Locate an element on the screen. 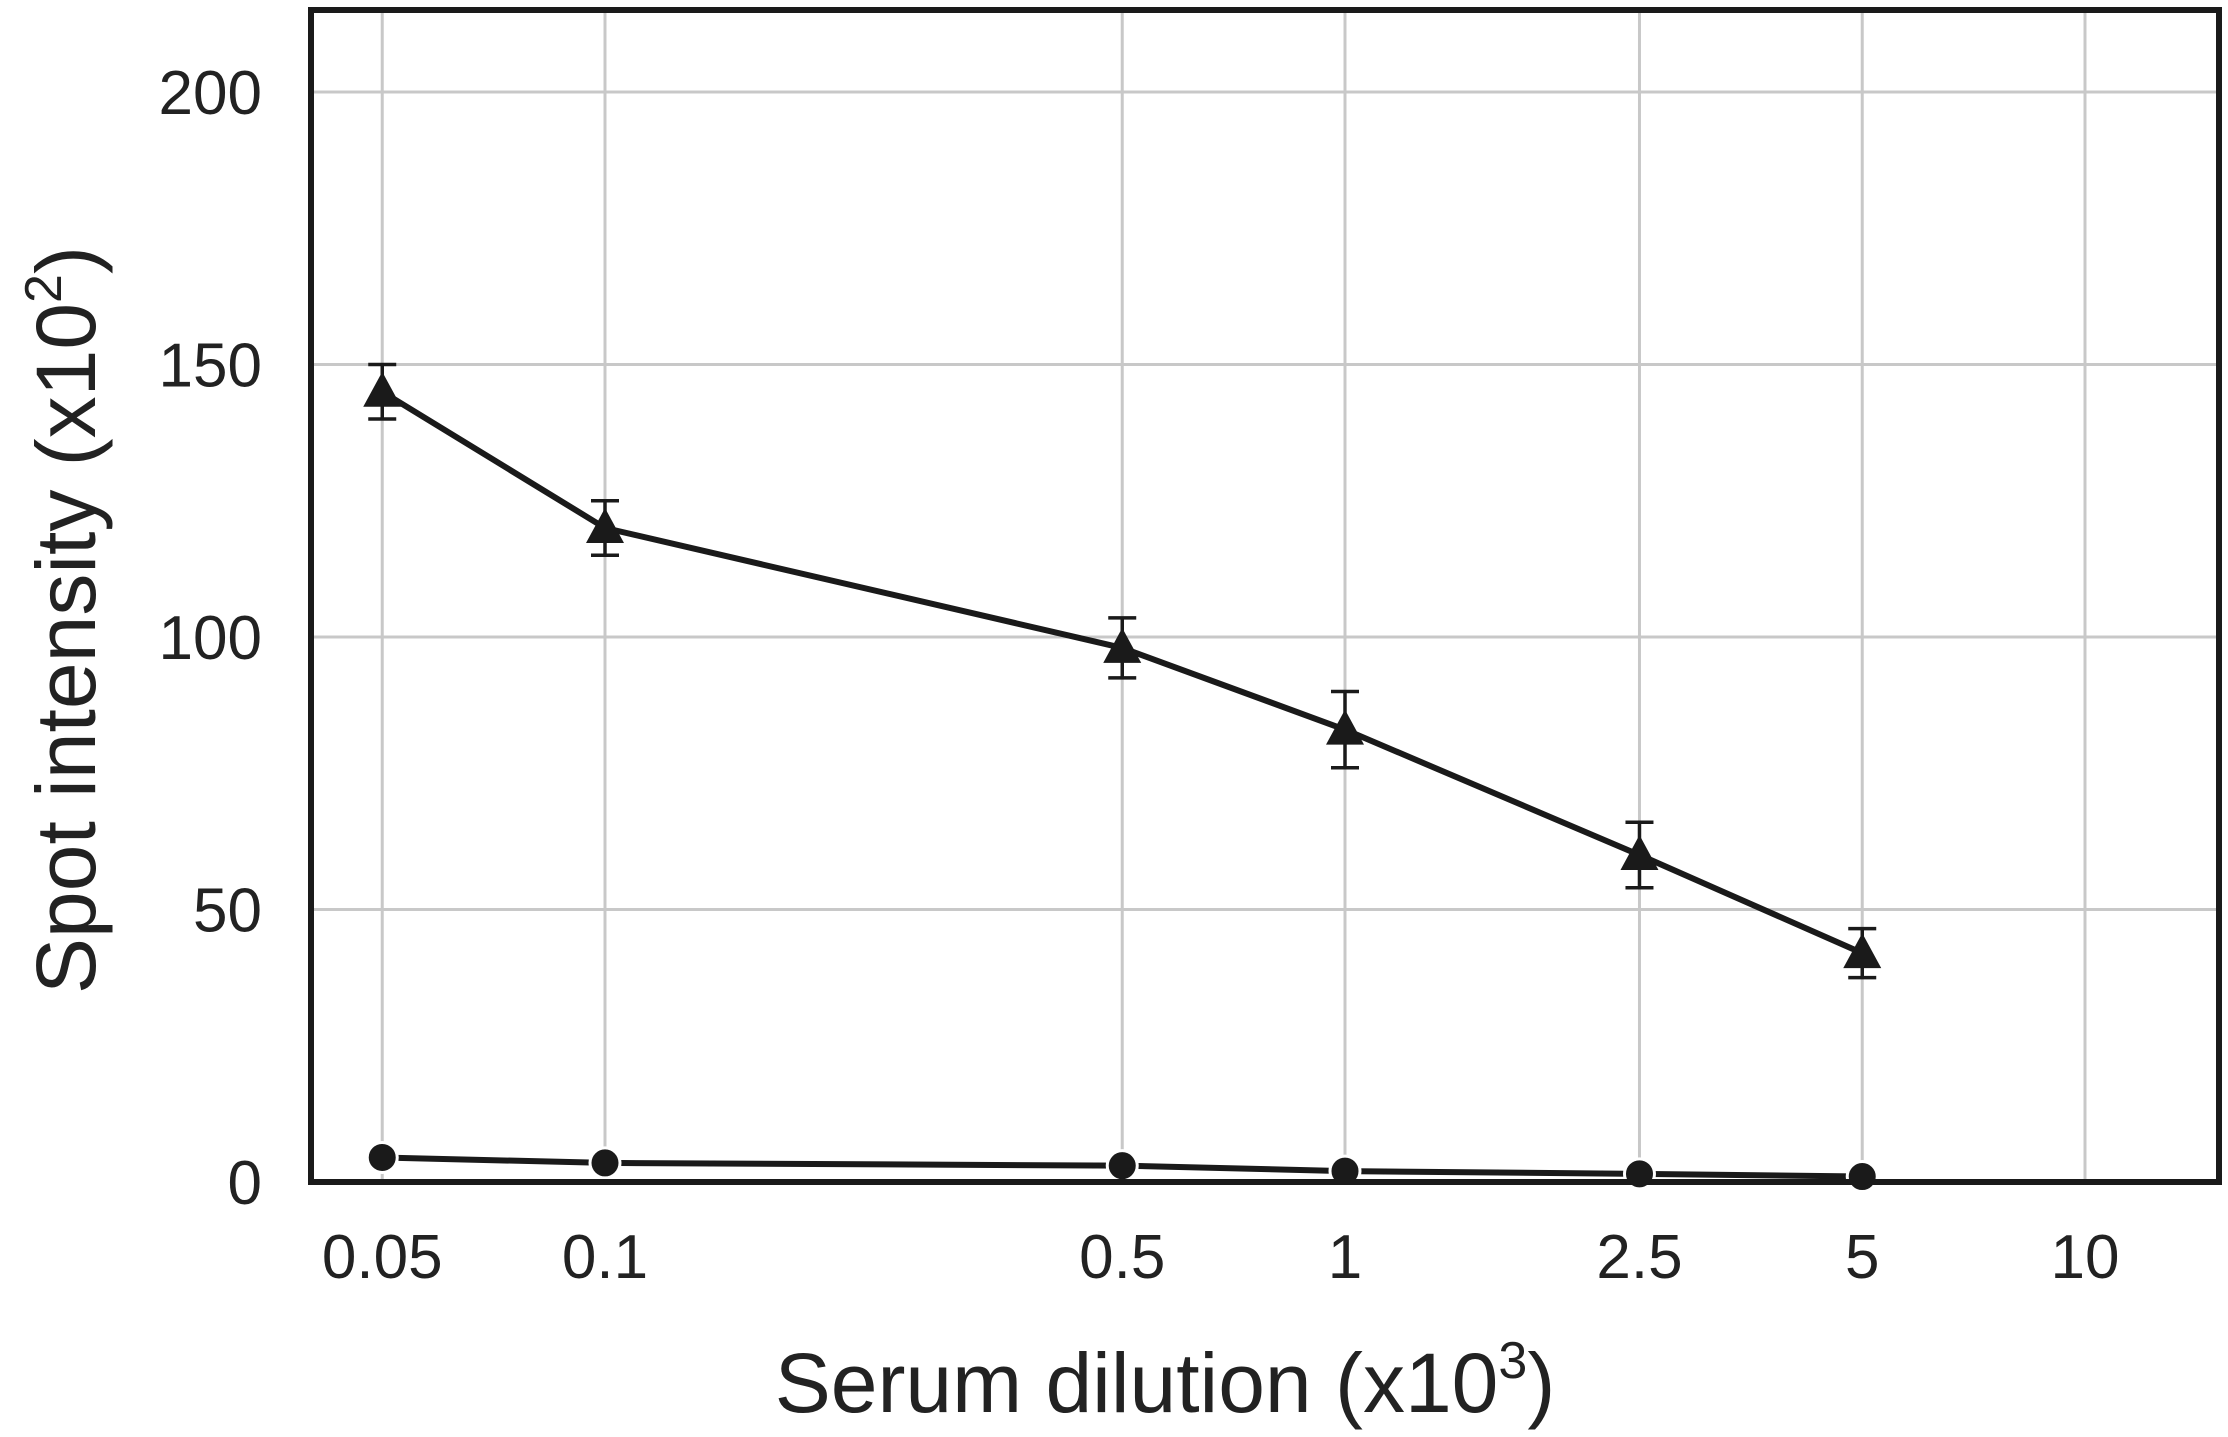 The width and height of the screenshot is (2228, 1437). x-tick-label: 0.1 is located at coordinates (605, 1257).